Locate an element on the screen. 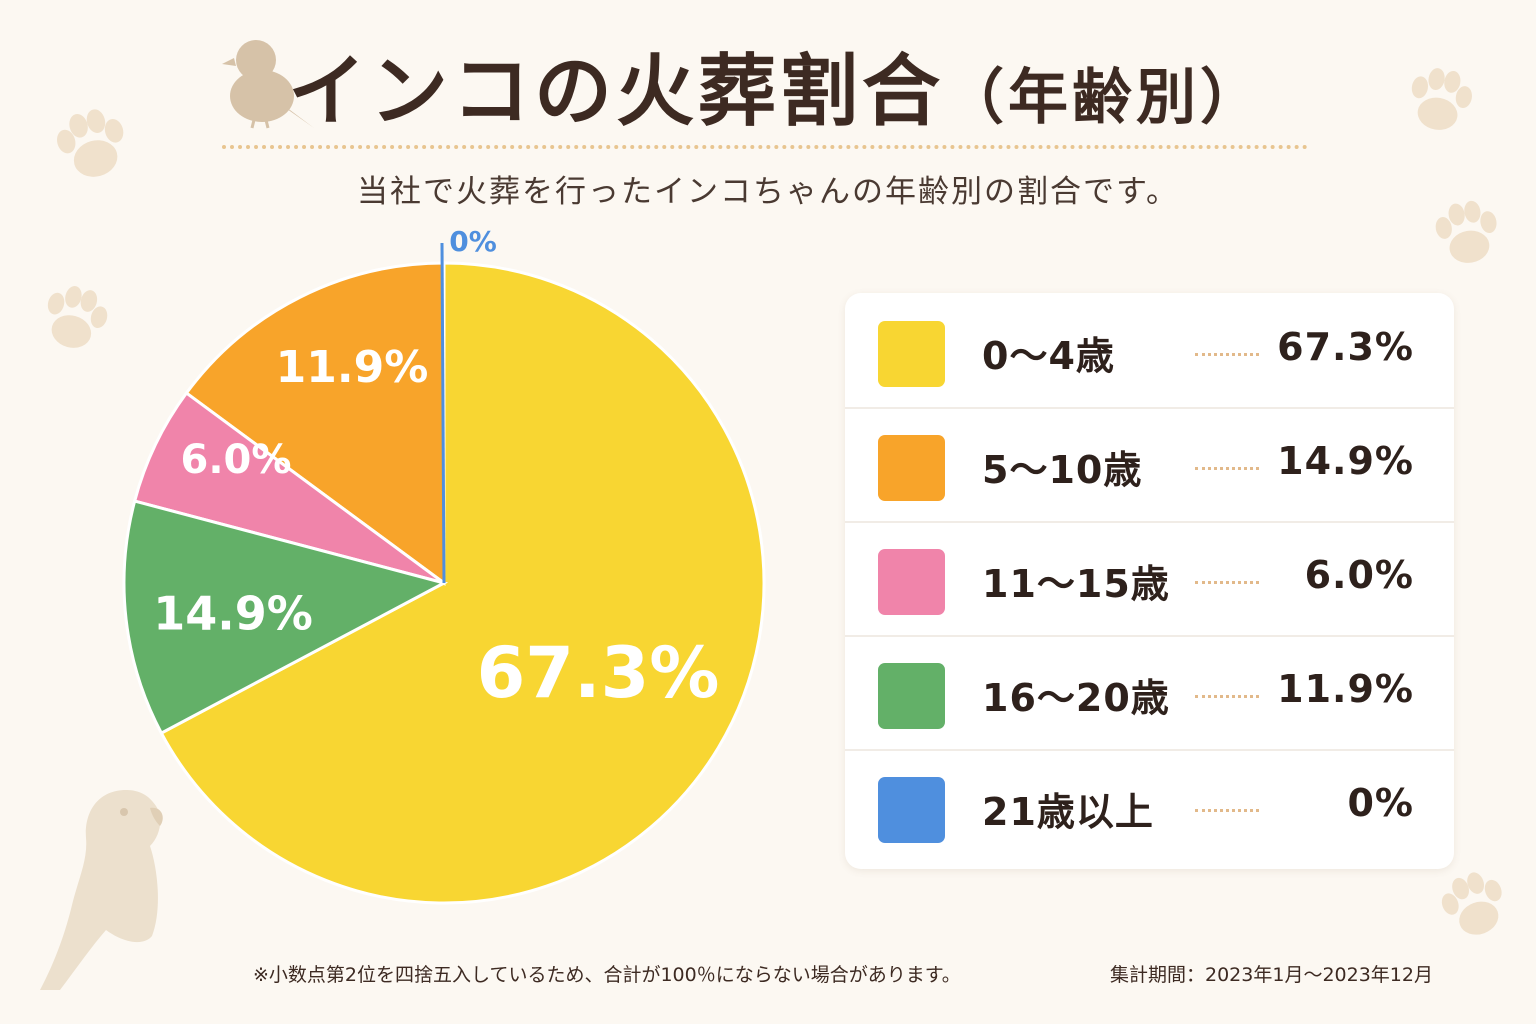 This screenshot has height=1024, width=1536. legend-value: 14.9% is located at coordinates (1345, 461).